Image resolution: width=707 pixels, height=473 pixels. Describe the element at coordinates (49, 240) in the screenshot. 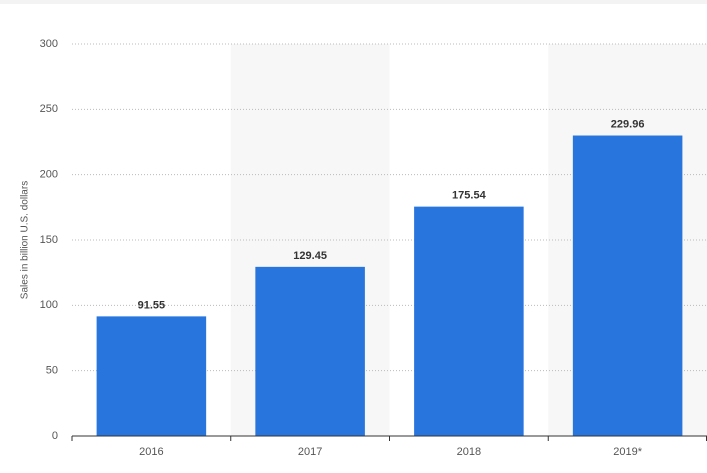

I see `y-tick-label: 150` at that location.